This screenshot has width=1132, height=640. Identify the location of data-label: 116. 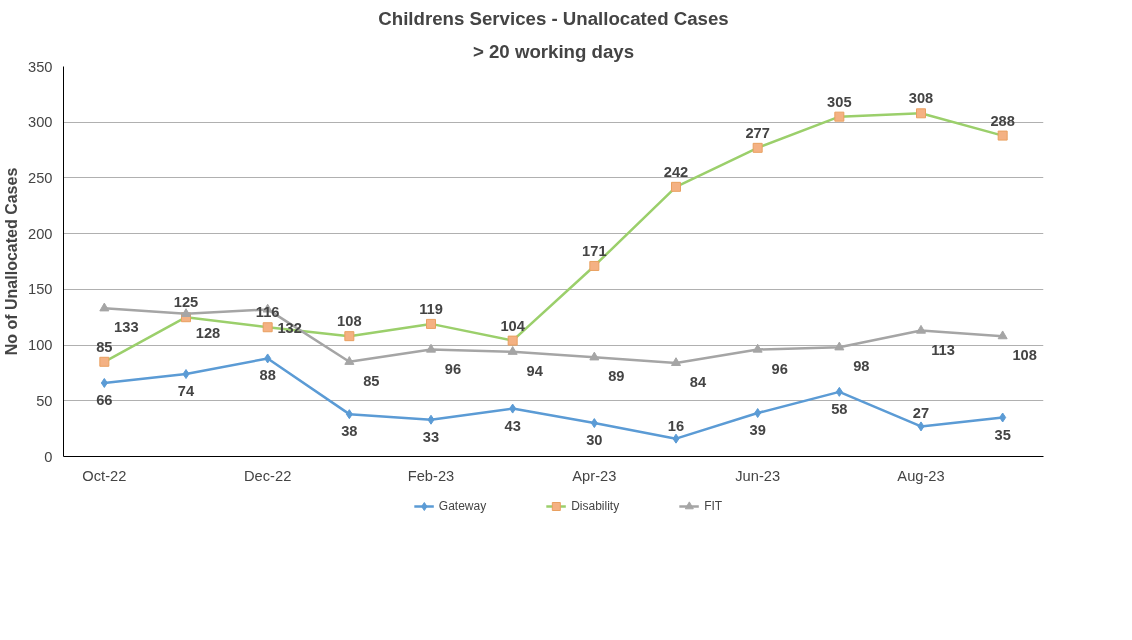
(267, 312).